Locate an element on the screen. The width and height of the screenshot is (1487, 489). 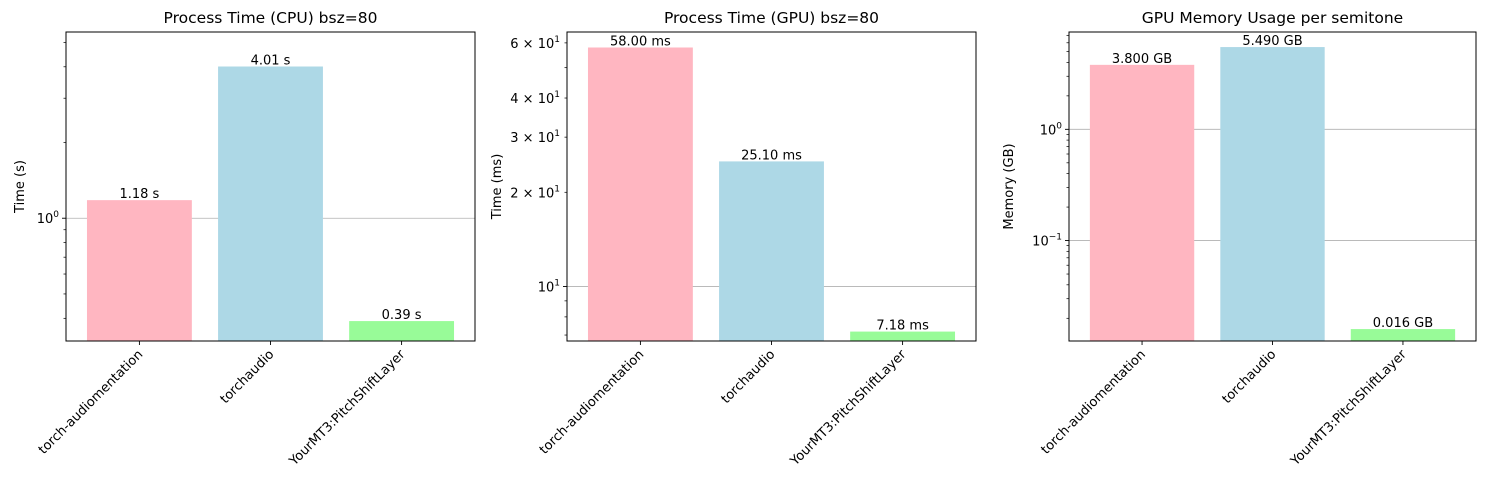
y-tick-label: 10⁻¹ is located at coordinates (1047, 241).